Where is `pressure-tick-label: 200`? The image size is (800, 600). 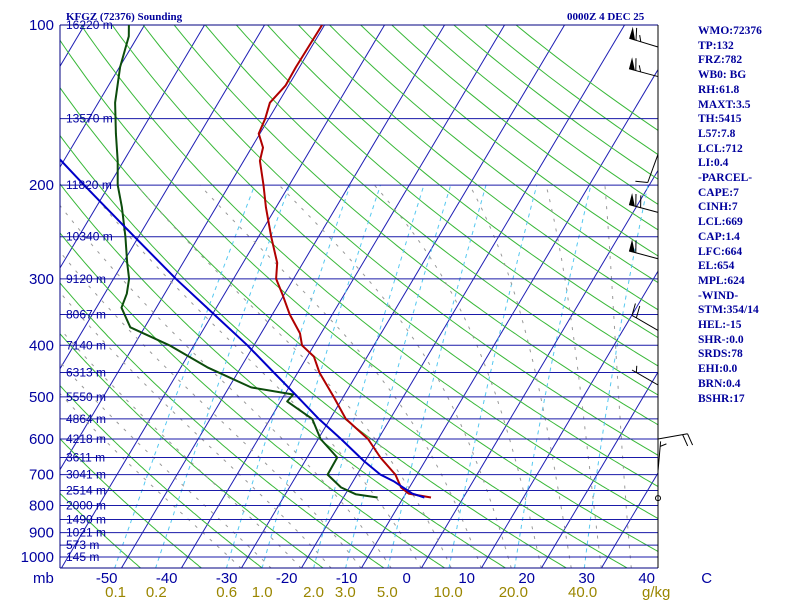 pressure-tick-label: 200 is located at coordinates (41, 185).